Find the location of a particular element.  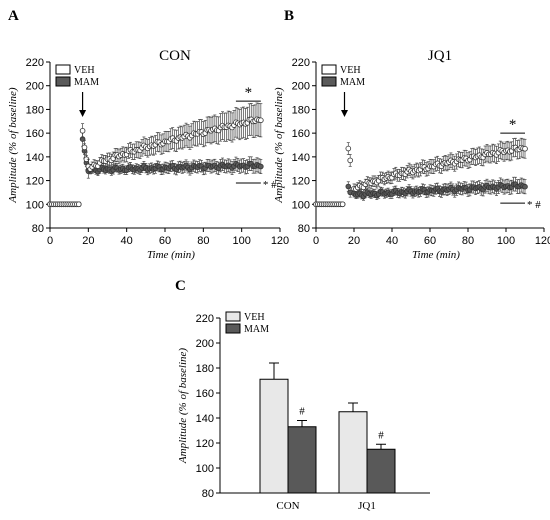

chart-title: CON is located at coordinates (175, 56).